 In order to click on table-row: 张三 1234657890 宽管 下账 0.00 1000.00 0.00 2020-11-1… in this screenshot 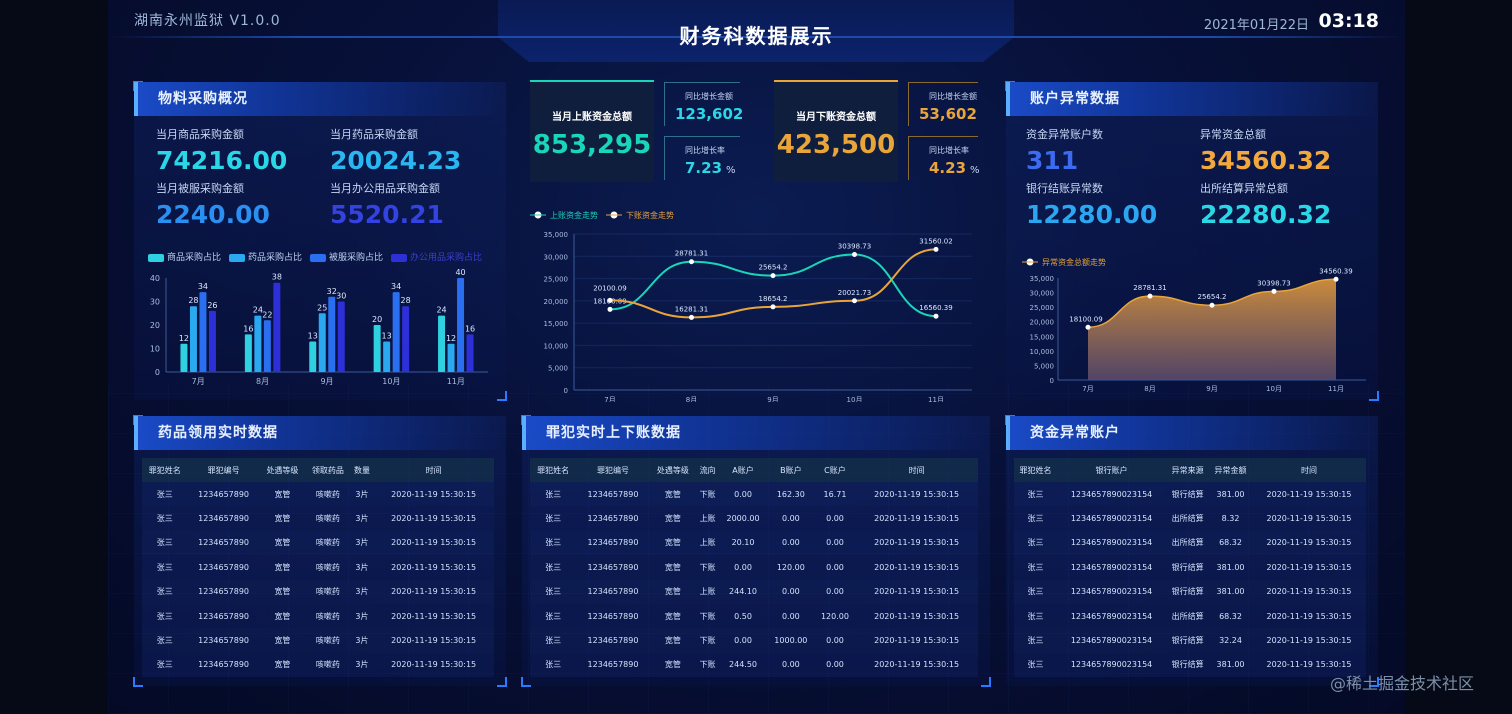, I will do `click(754, 640)`.